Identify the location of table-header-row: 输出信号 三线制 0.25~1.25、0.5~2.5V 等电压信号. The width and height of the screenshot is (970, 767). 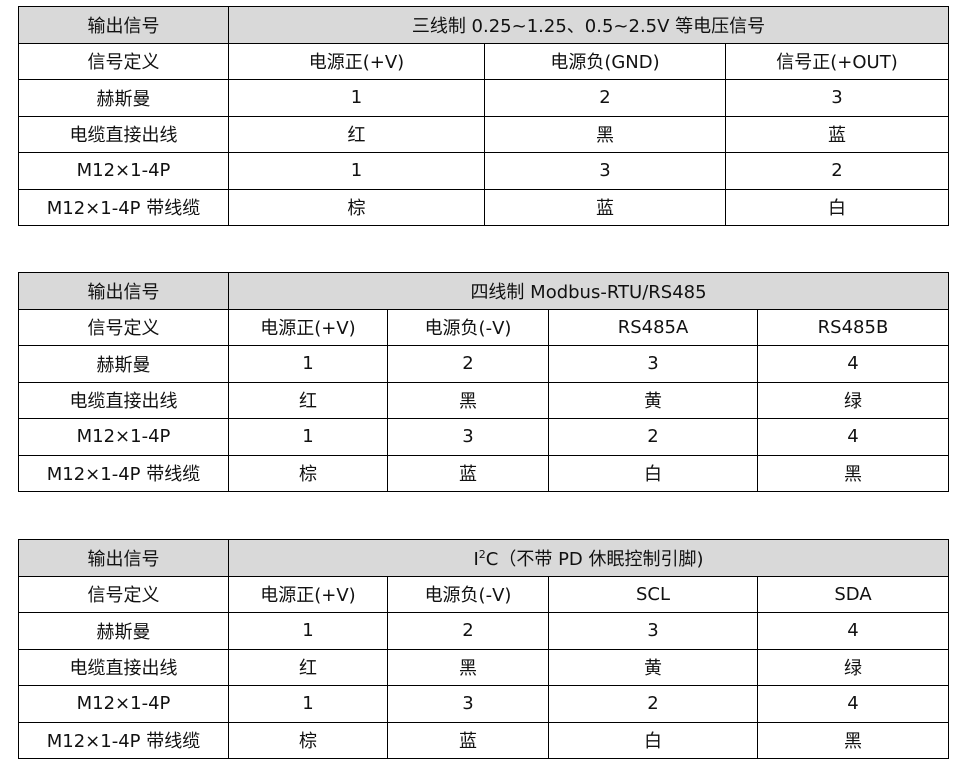
(483, 25).